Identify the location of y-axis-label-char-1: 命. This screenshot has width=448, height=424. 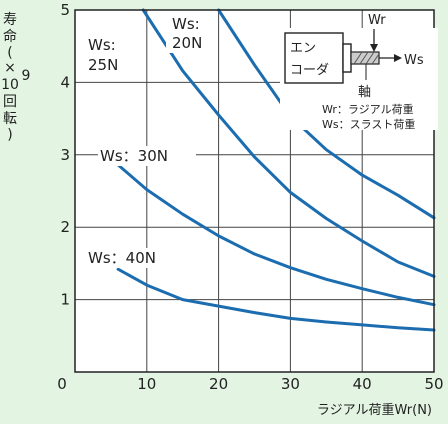
(10, 36).